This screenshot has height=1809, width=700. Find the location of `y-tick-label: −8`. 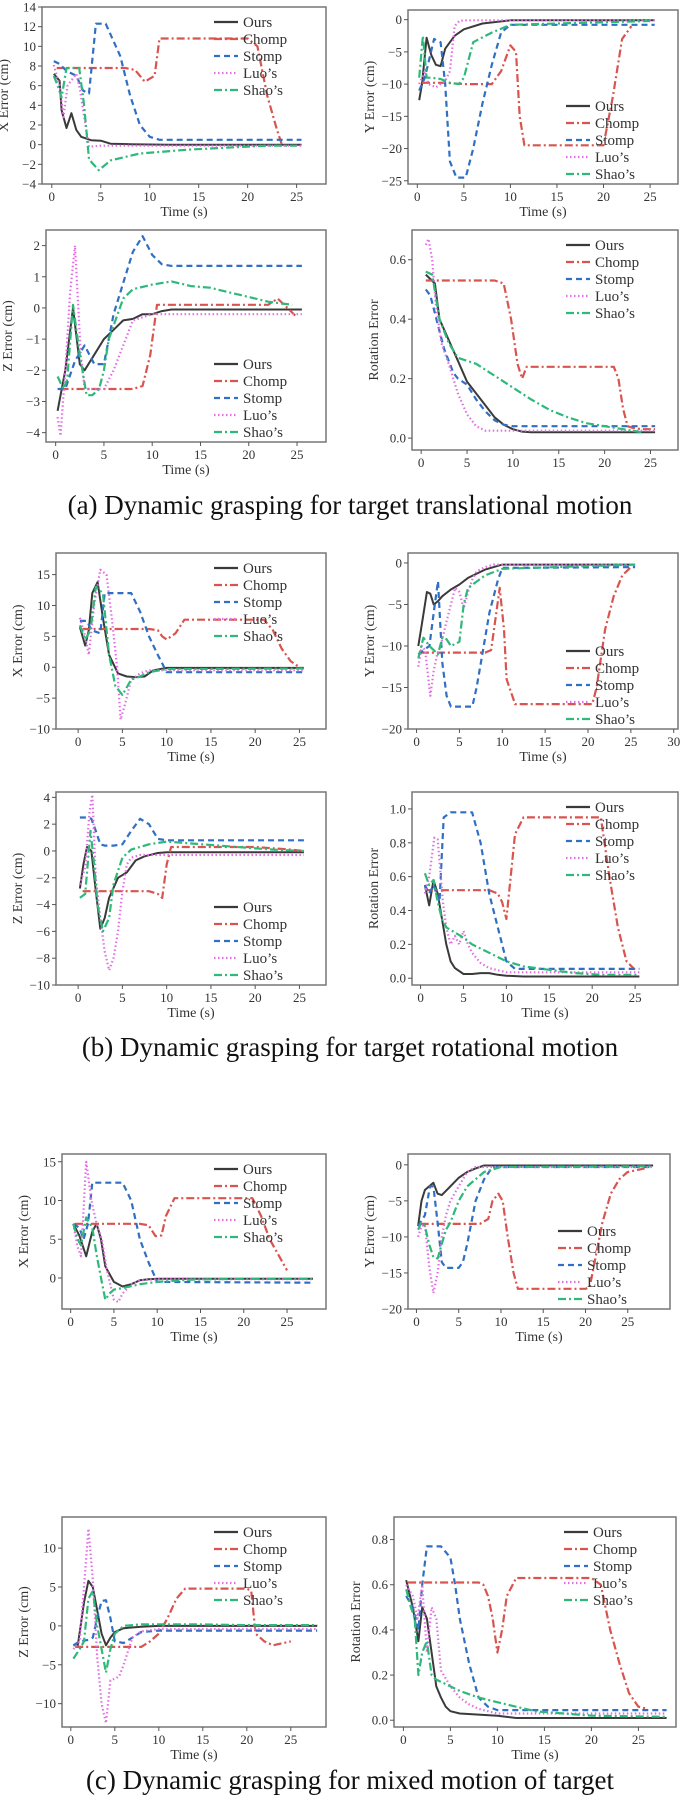

y-tick-label: −8 is located at coordinates (43, 958).